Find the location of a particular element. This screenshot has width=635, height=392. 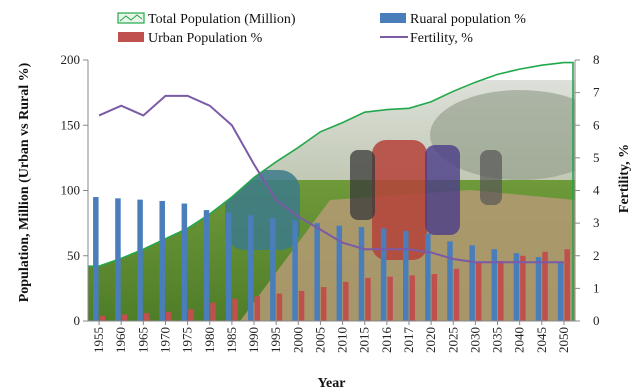

left-tick-label: 50 is located at coordinates (73, 255).